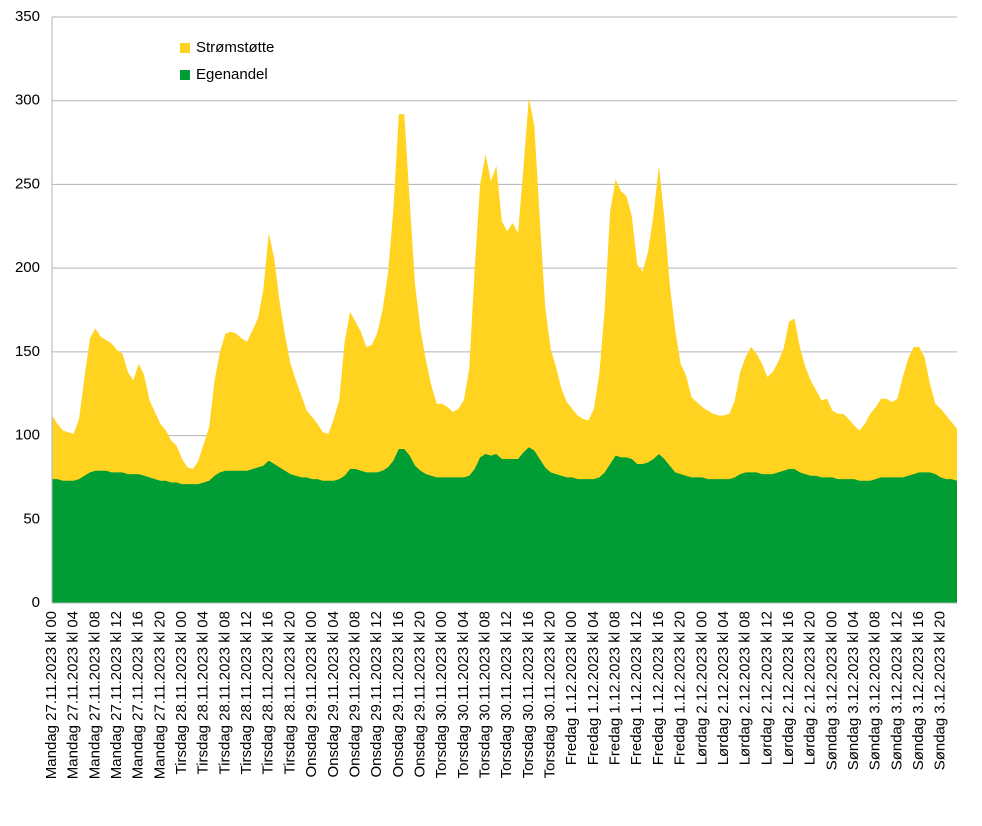 This screenshot has width=982, height=826. What do you see at coordinates (376, 694) in the screenshot?
I see `x-tick-label: Onsdag 29.11.2023 kl 12` at bounding box center [376, 694].